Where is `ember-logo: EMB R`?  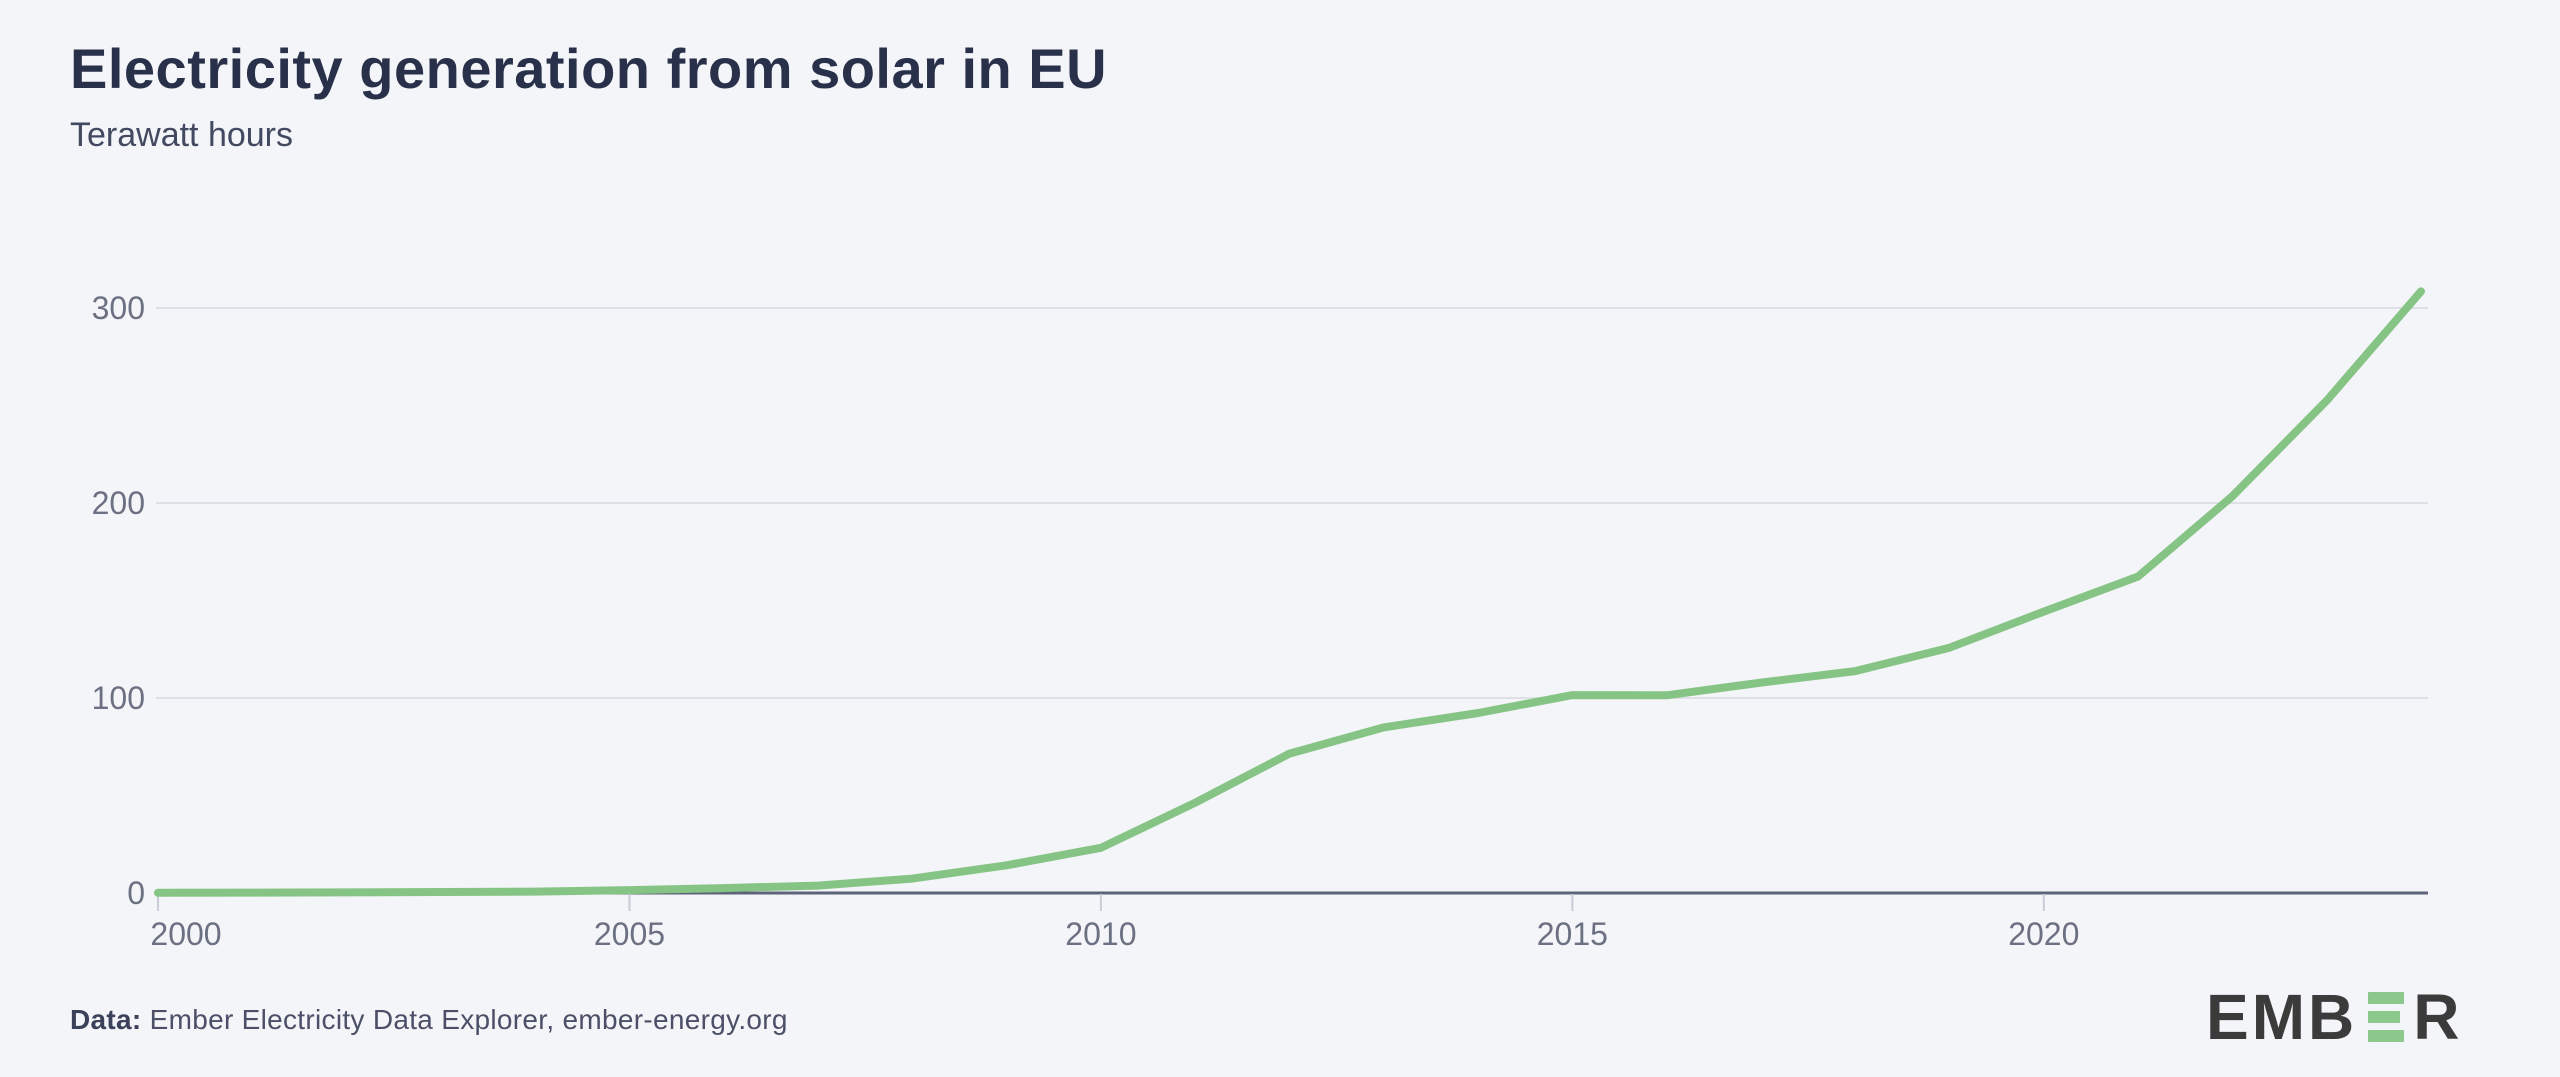 ember-logo: EMB R is located at coordinates (2334, 1017).